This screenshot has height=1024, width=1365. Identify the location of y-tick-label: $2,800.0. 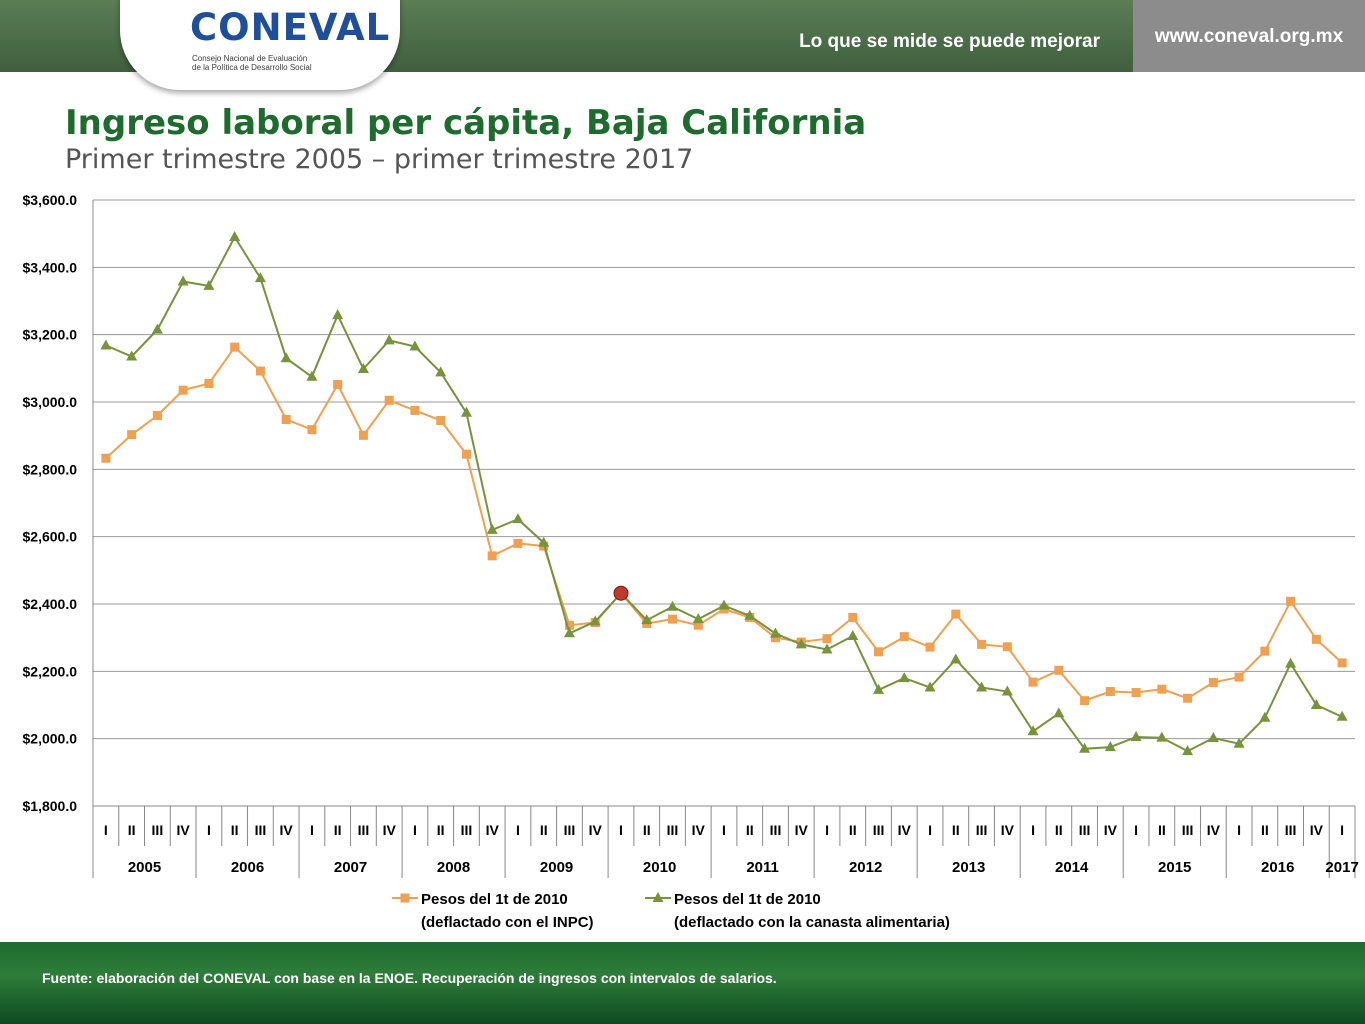
(50, 469).